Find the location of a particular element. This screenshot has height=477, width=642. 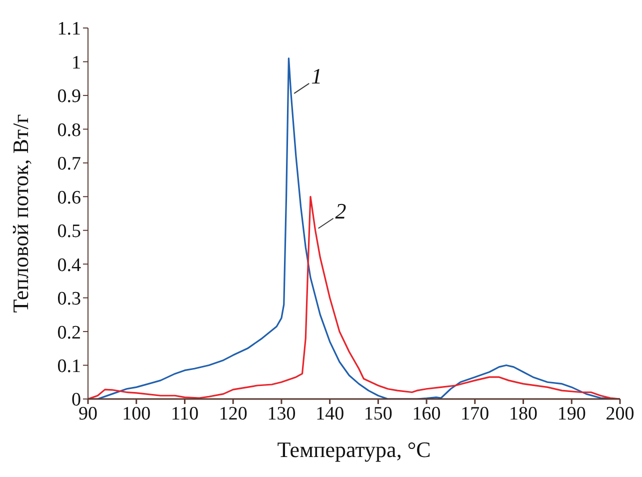

x-tick-label: 180 is located at coordinates (523, 413).